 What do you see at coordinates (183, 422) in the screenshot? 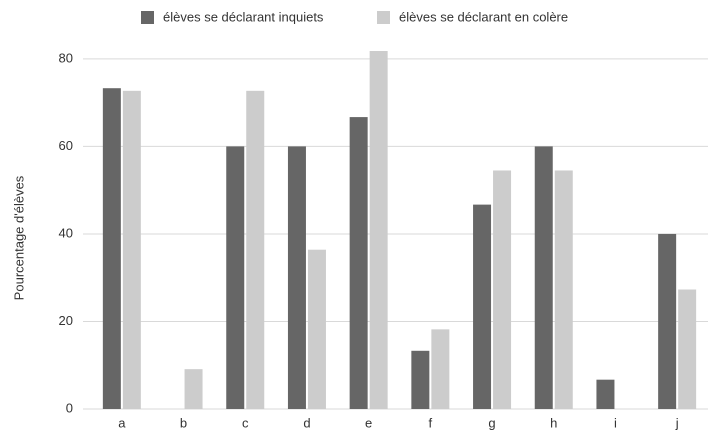
I see `x-tick-label: b` at bounding box center [183, 422].